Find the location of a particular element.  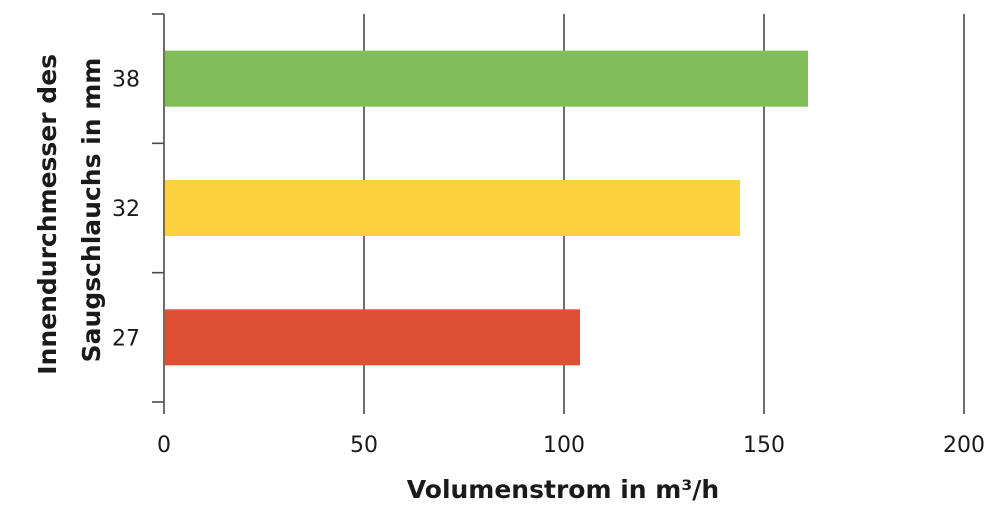

y-tick-label-38: 38 is located at coordinates (126, 80).